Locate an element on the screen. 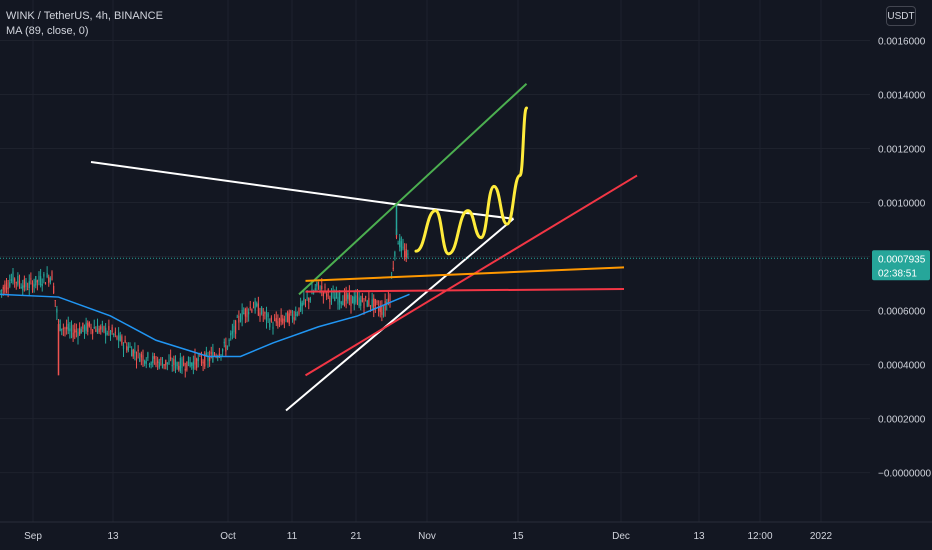 Image resolution: width=932 pixels, height=550 pixels. time-tick-label: Sep is located at coordinates (33, 536).